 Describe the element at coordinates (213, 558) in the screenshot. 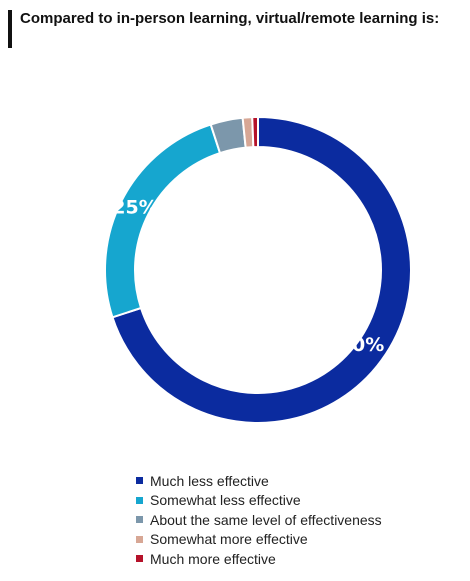

I see `legend-label: Much more effective` at that location.